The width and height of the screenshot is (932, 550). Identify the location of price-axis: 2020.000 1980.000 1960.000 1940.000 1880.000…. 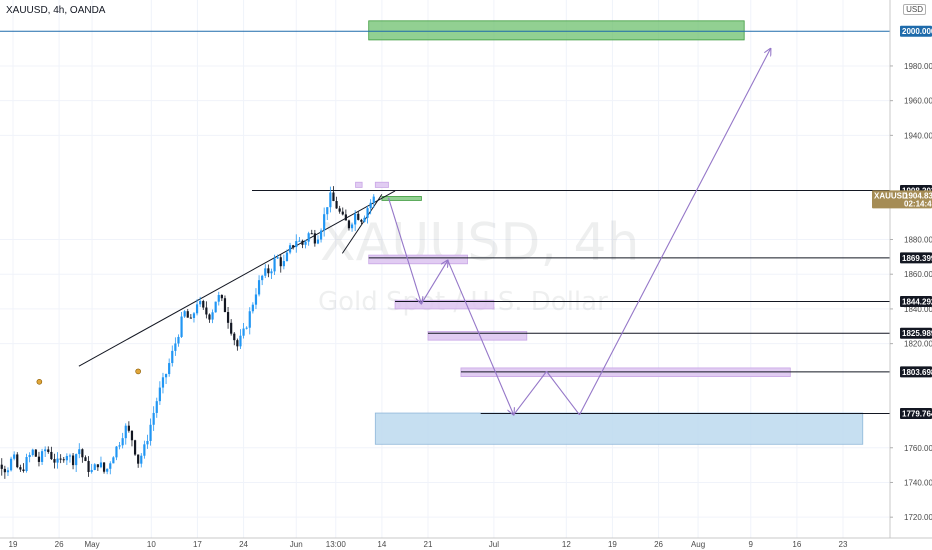
(911, 261).